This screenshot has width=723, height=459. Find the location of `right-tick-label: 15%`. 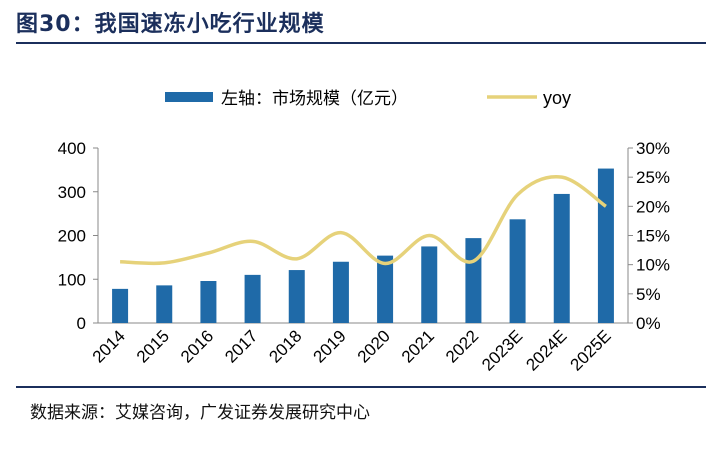

right-tick-label: 15% is located at coordinates (653, 236).